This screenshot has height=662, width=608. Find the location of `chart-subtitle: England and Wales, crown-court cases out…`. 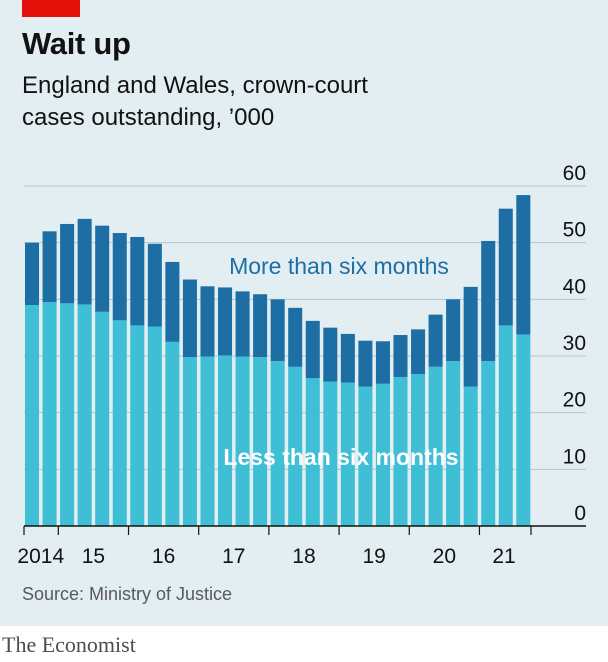

chart-subtitle: England and Wales, crown-court cases out… is located at coordinates (222, 102).